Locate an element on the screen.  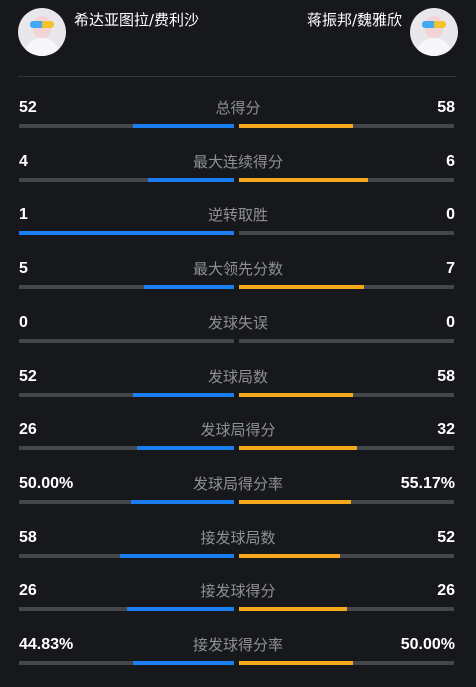
right-player-name: 蒋振邦/魏雅欣 is located at coordinates (354, 20).